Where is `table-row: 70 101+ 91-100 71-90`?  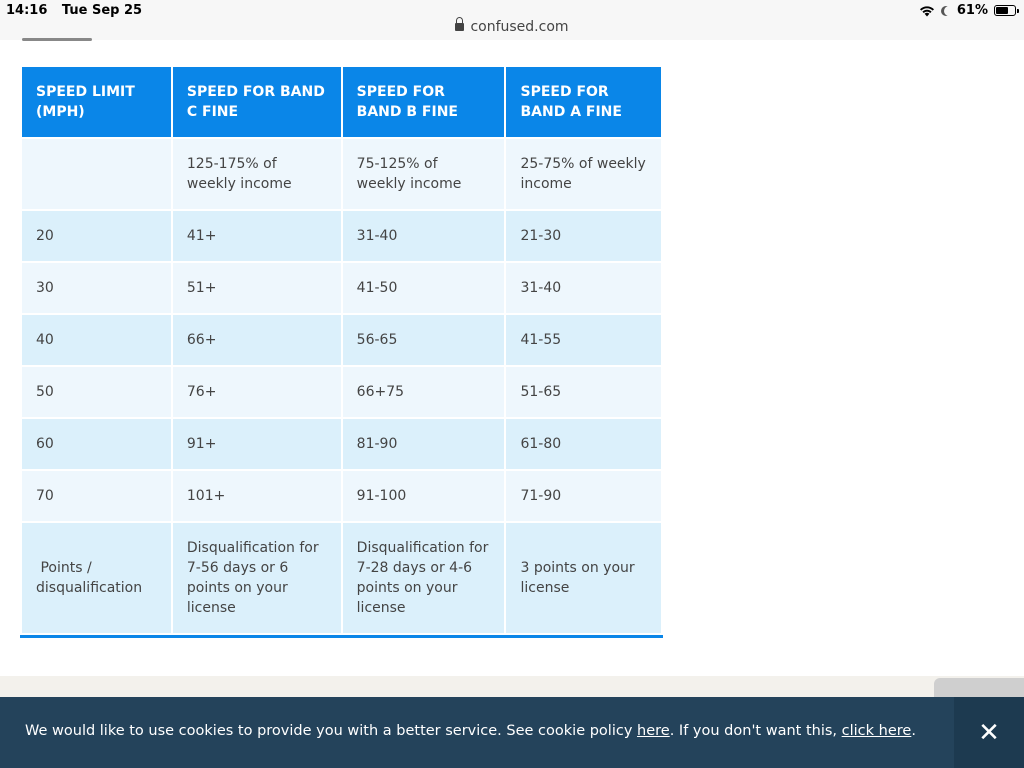
table-row: 70 101+ 91-100 71-90 is located at coordinates (341, 496).